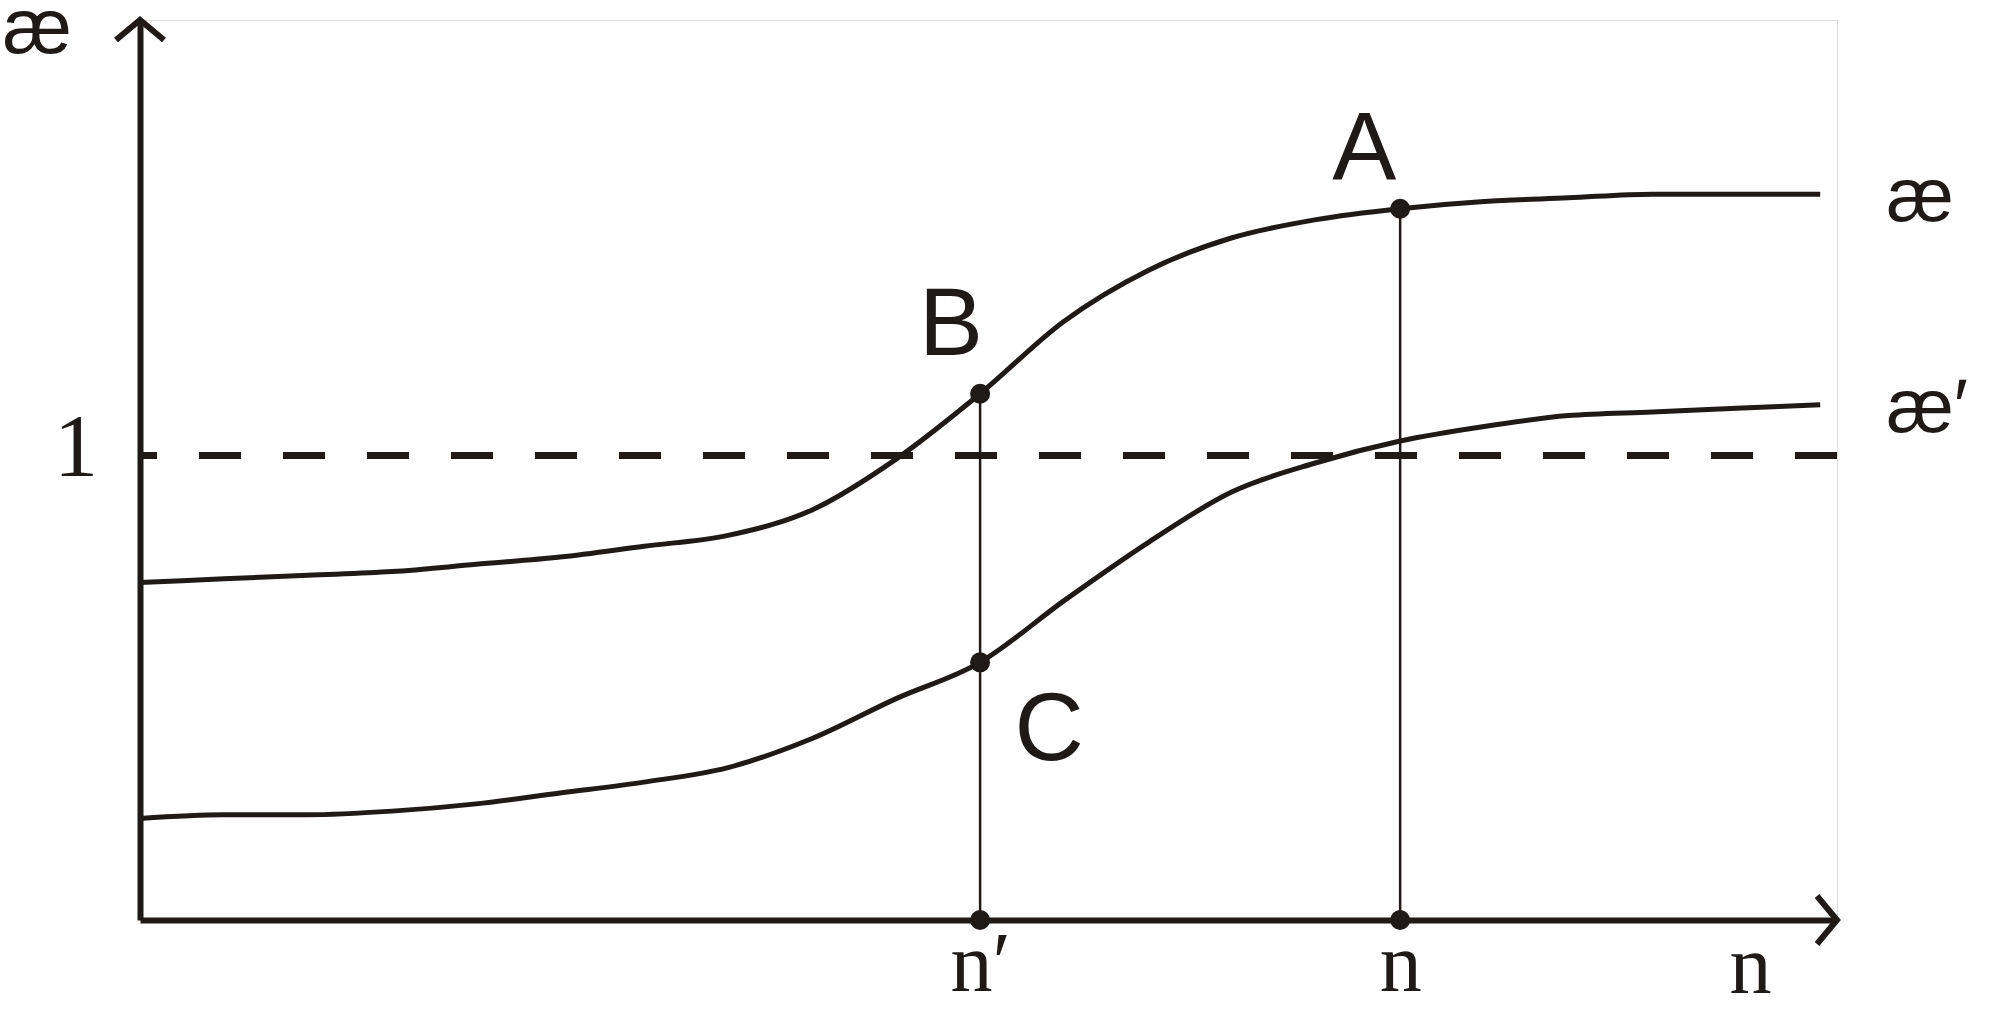  I want to click on series-label: æ′, so click(1927, 405).